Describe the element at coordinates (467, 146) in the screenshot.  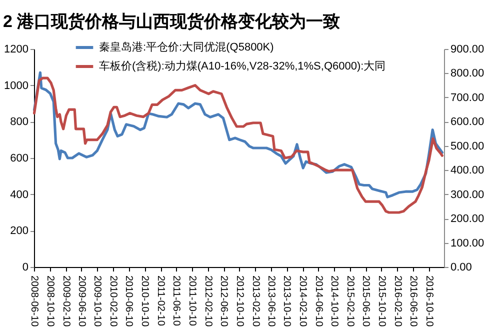
I see `y2-tick-label: 500.00` at that location.